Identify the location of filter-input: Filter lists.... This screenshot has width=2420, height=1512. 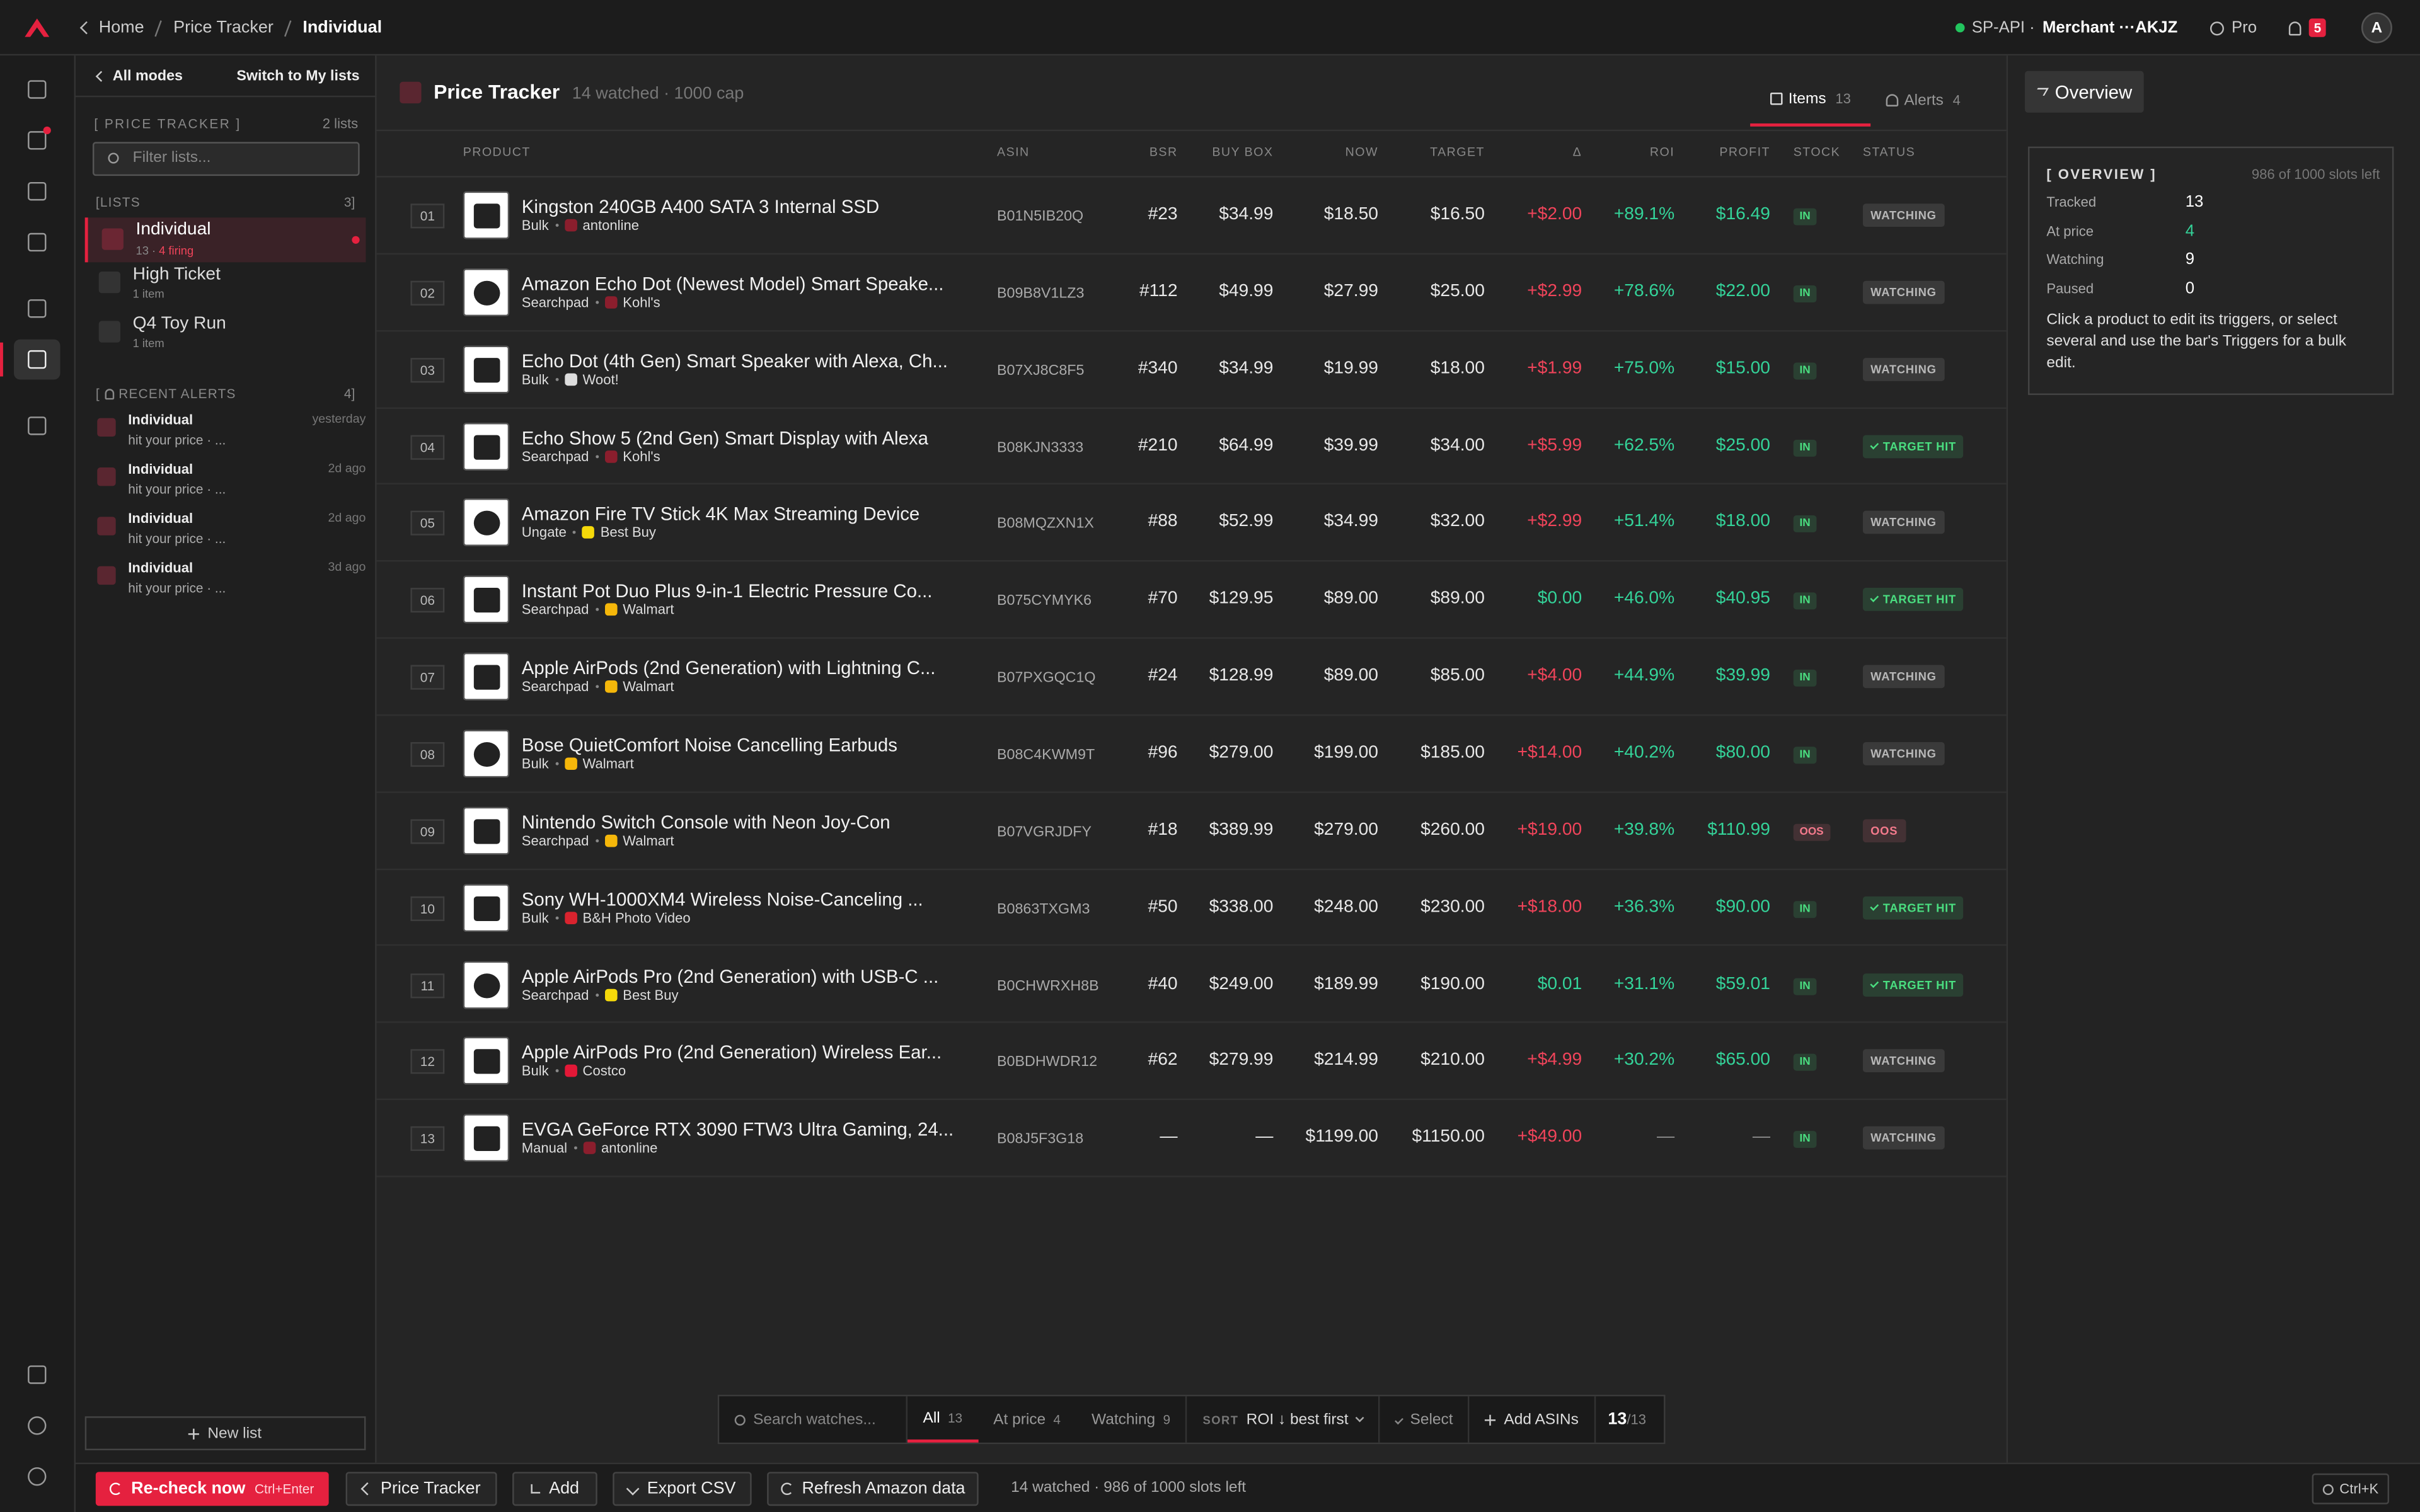
(226, 159).